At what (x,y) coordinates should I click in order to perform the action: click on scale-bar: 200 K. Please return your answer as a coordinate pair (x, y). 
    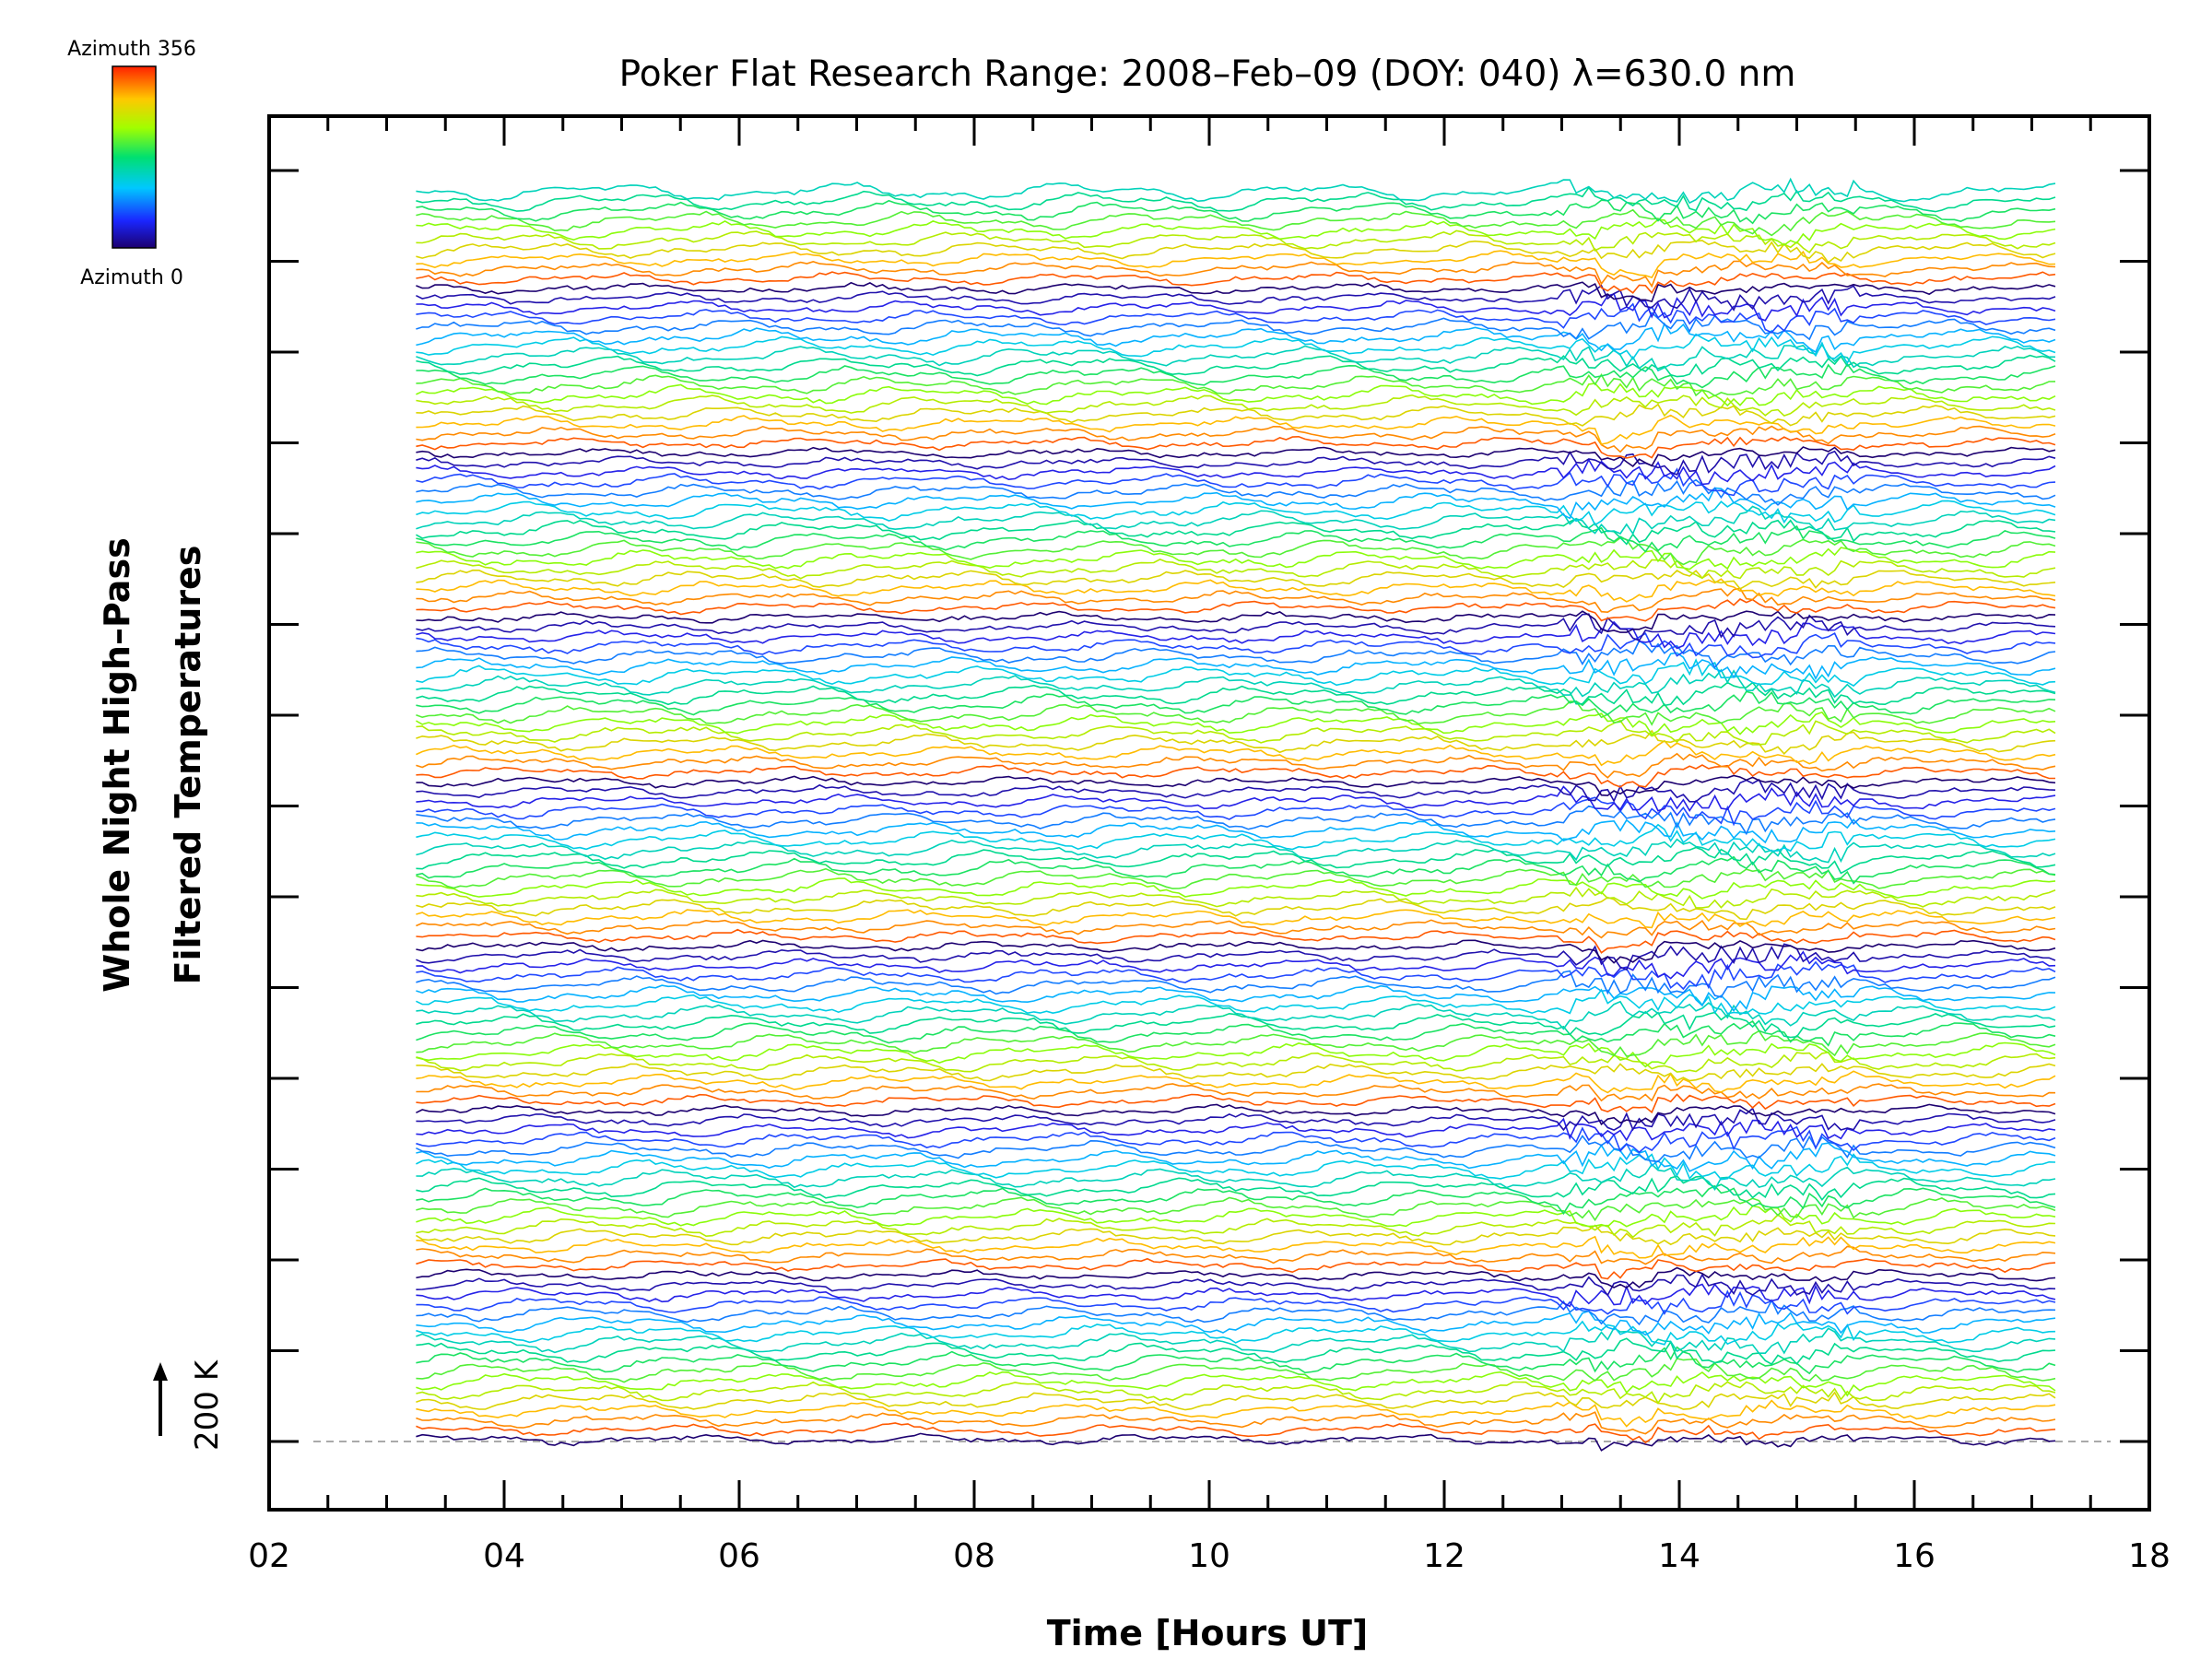
    Looking at the image, I should click on (189, 1405).